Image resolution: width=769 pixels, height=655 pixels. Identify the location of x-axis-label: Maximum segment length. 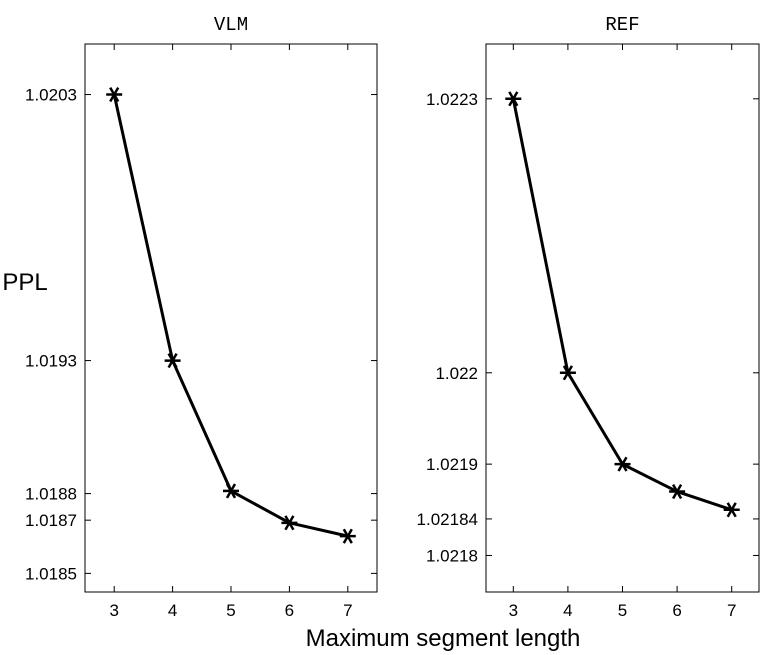
(443, 638).